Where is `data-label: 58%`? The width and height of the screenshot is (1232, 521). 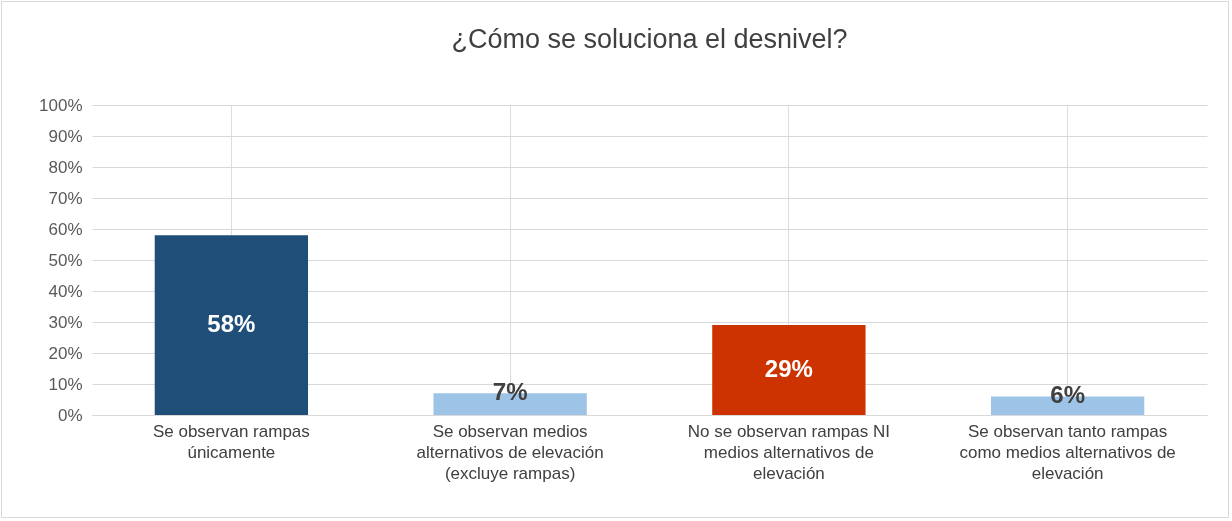 data-label: 58% is located at coordinates (231, 324).